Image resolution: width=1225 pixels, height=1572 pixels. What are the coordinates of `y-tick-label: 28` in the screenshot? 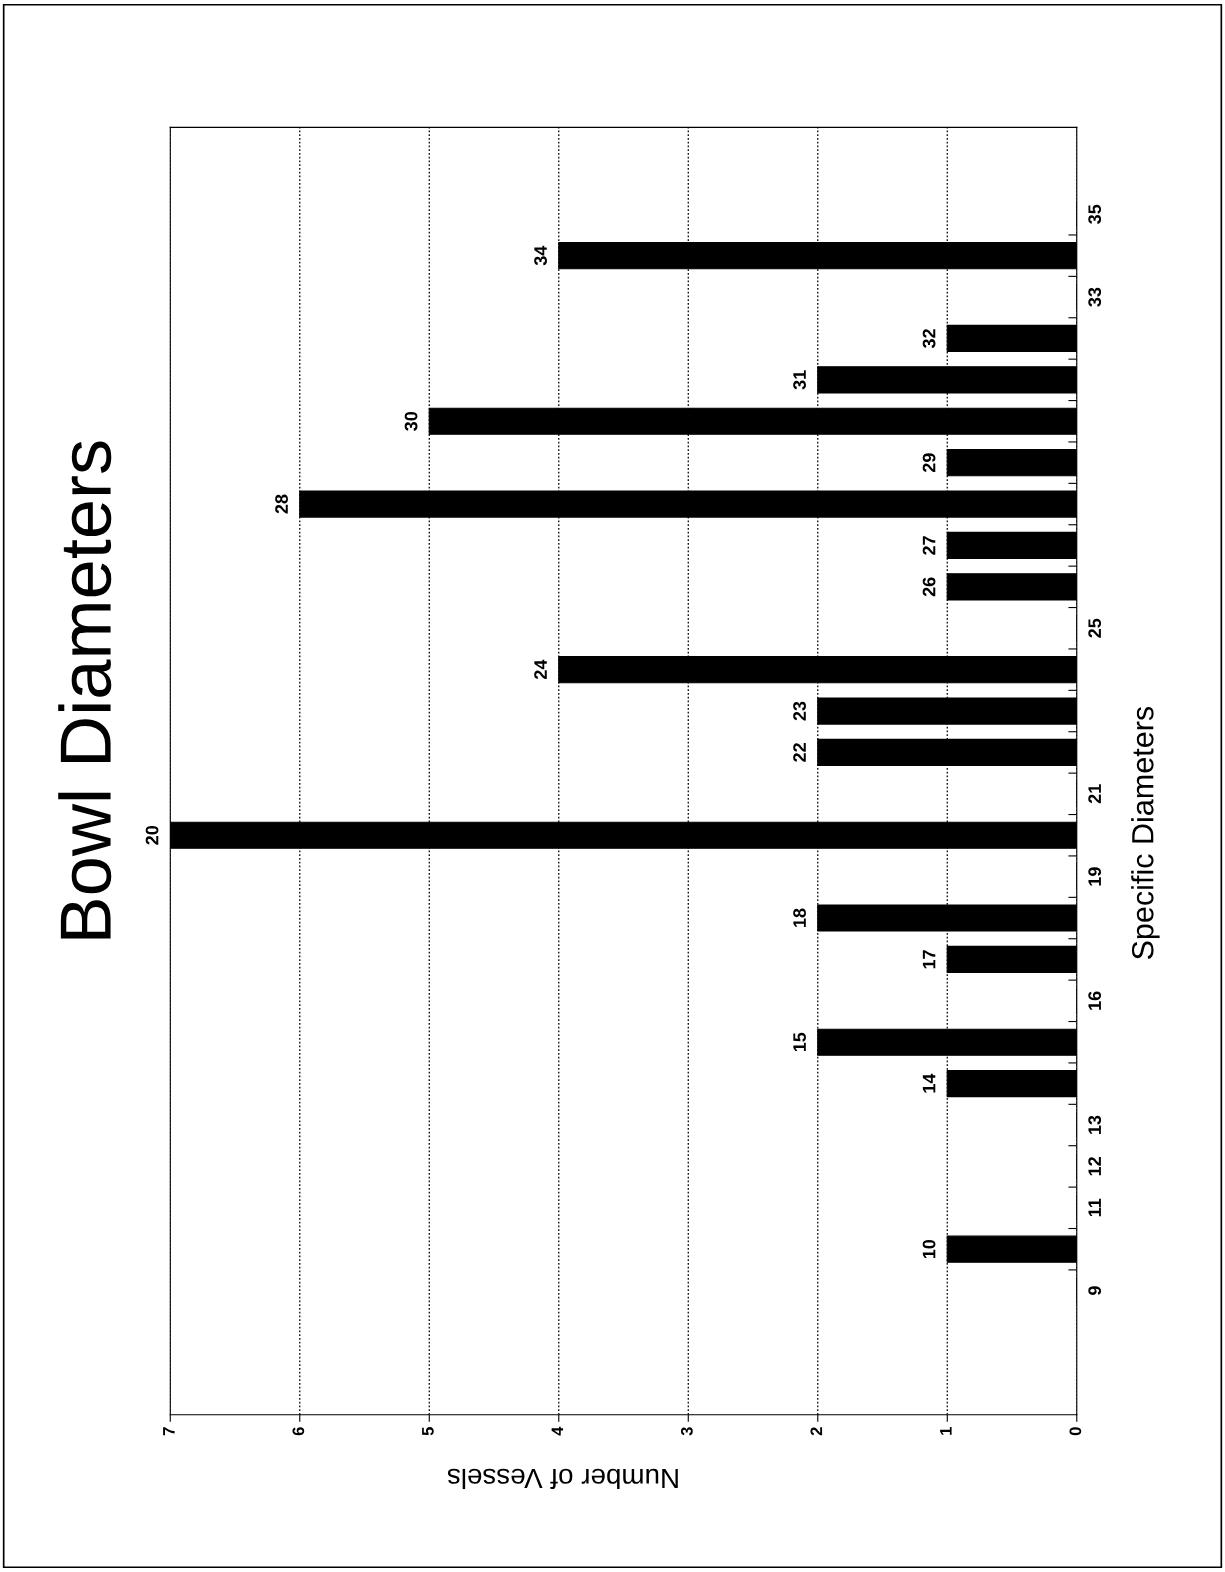 It's located at (281, 504).